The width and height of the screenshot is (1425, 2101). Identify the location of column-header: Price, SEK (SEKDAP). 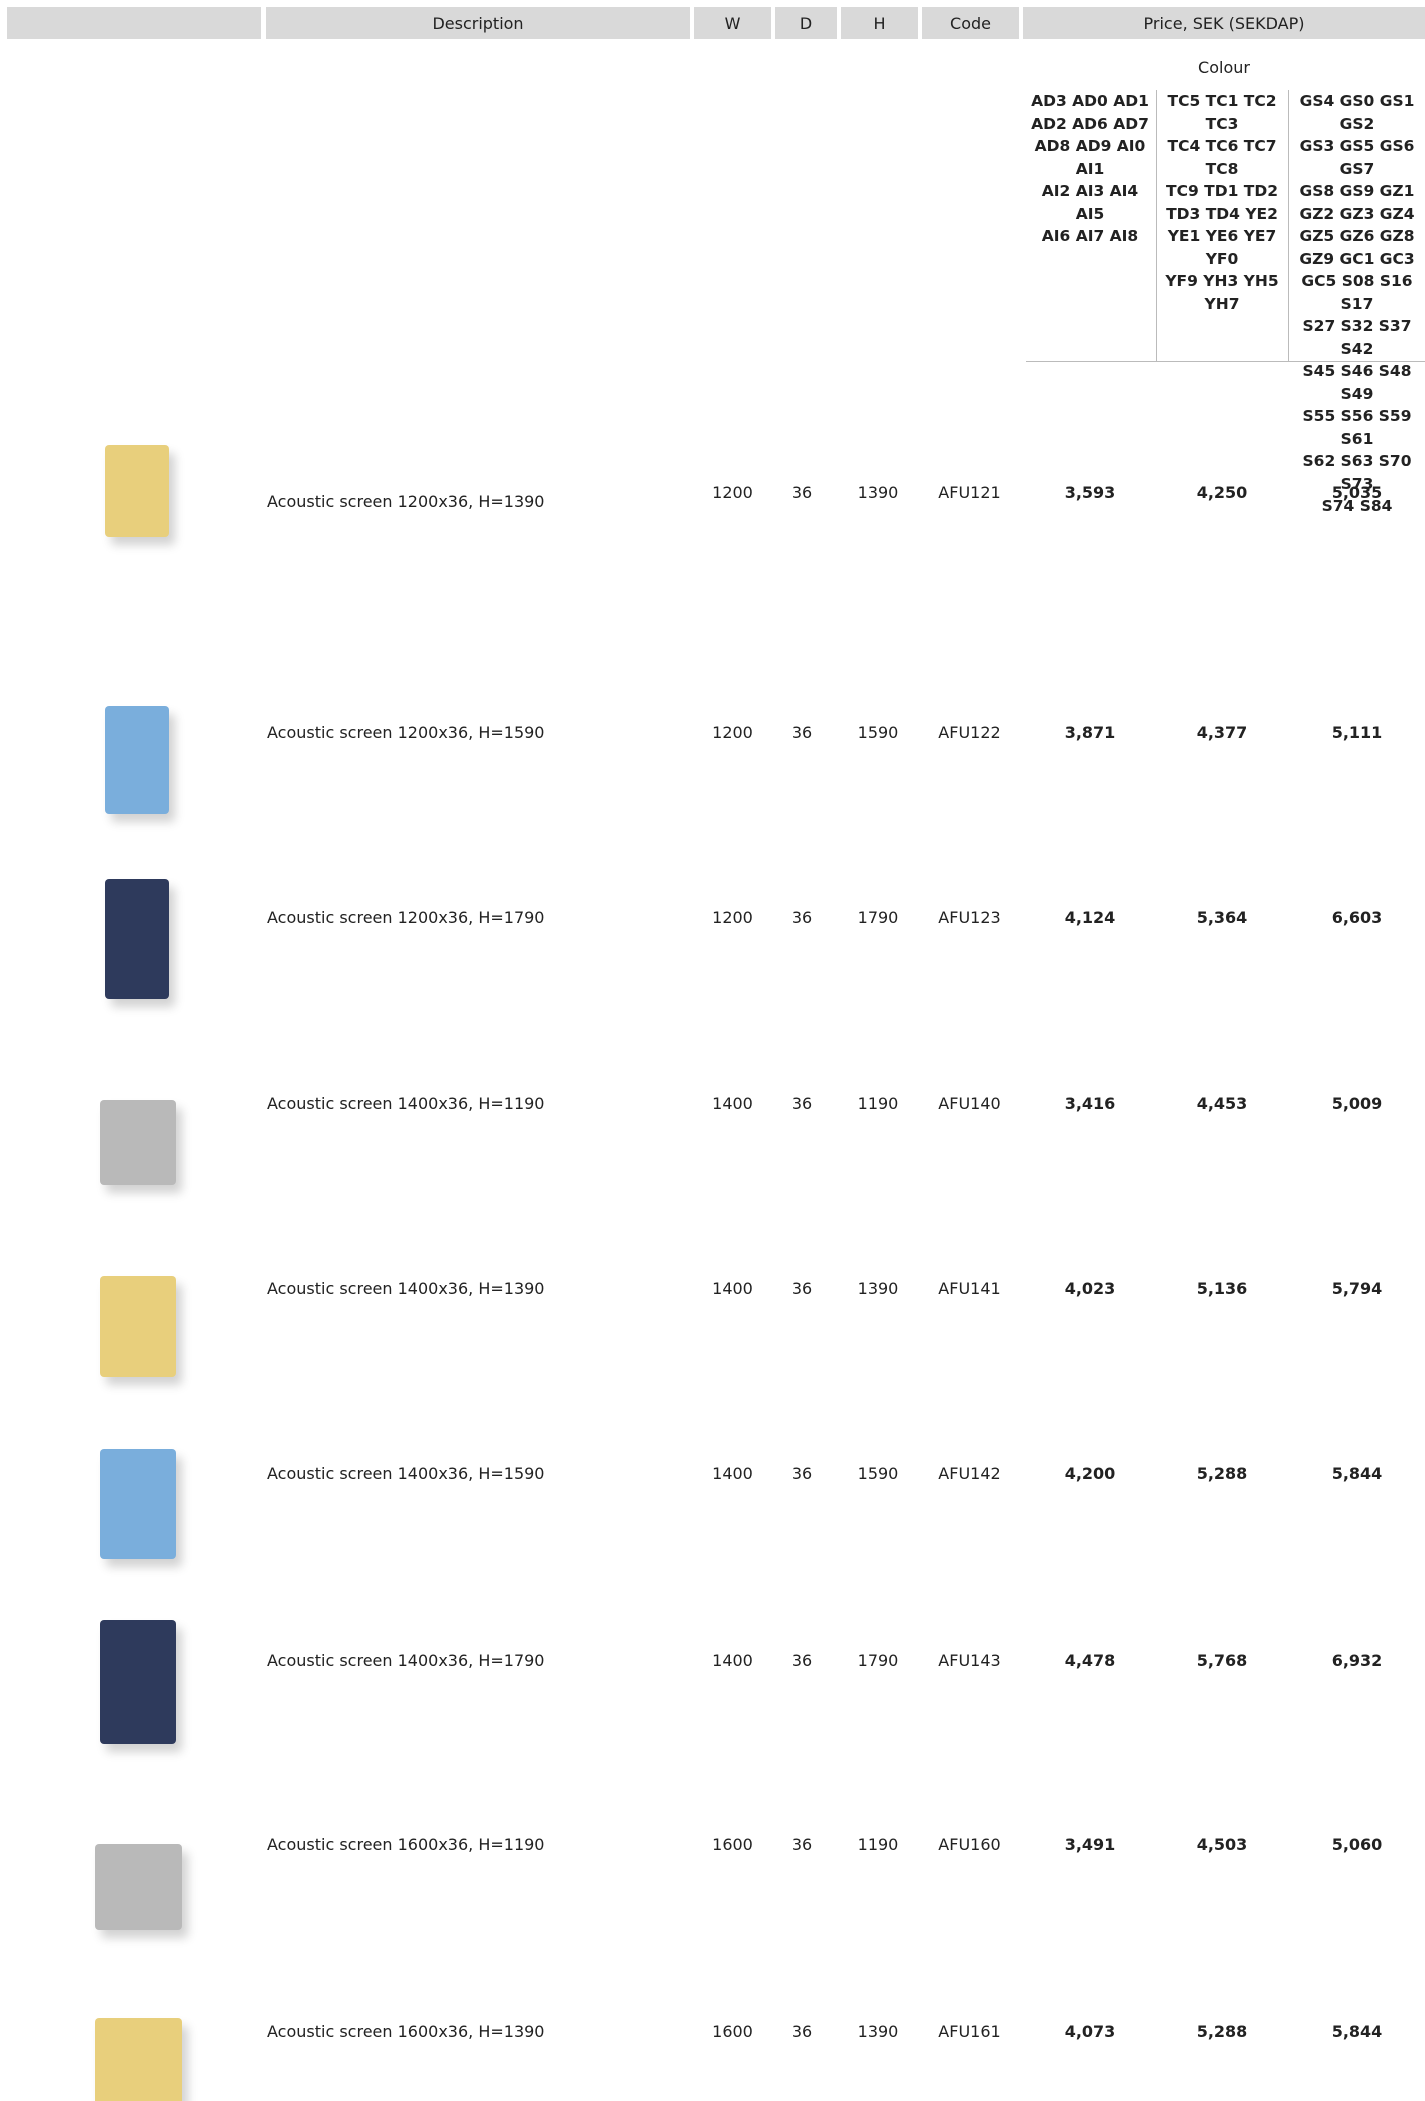
(1224, 23).